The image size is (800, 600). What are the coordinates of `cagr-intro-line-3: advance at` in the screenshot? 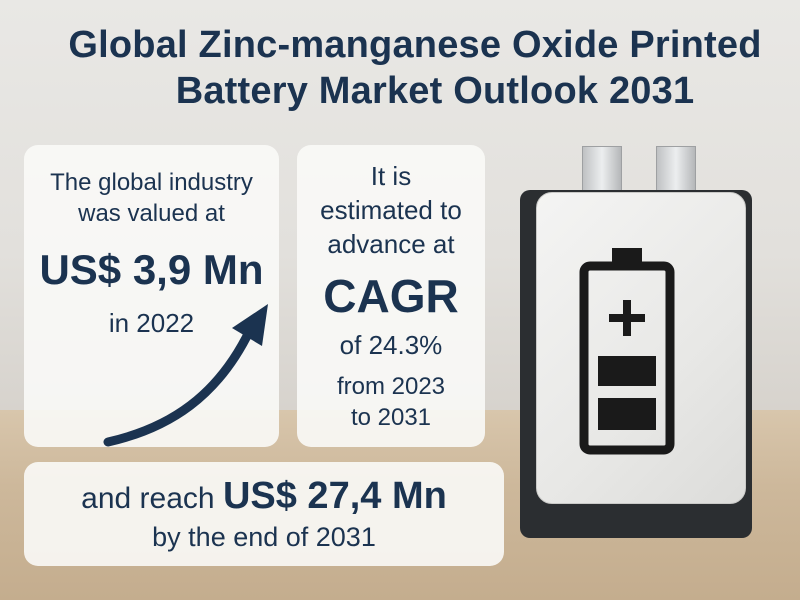 It's located at (391, 244).